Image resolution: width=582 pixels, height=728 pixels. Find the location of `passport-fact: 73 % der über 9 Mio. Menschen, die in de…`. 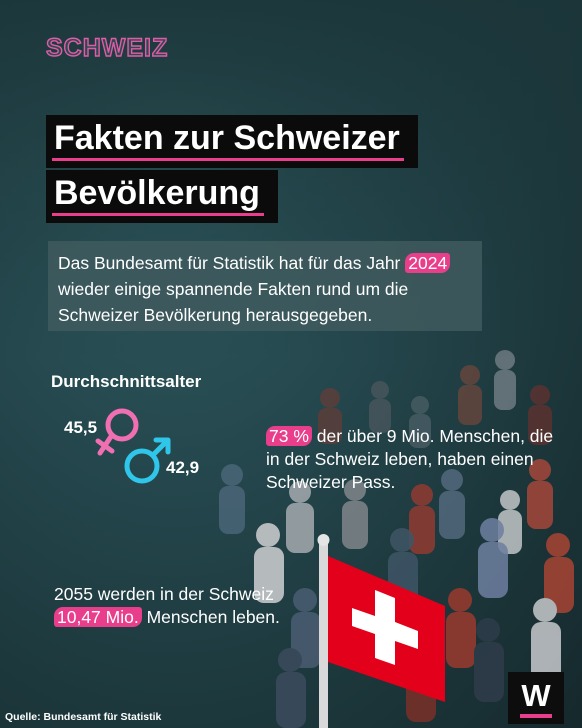

passport-fact: 73 % der über 9 Mio. Menschen, die in de… is located at coordinates (416, 459).